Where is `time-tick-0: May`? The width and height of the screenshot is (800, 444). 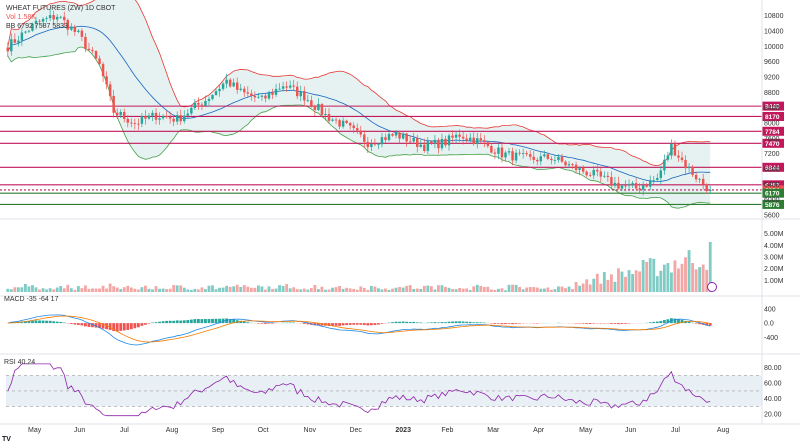
time-tick-0: May is located at coordinates (35, 430).